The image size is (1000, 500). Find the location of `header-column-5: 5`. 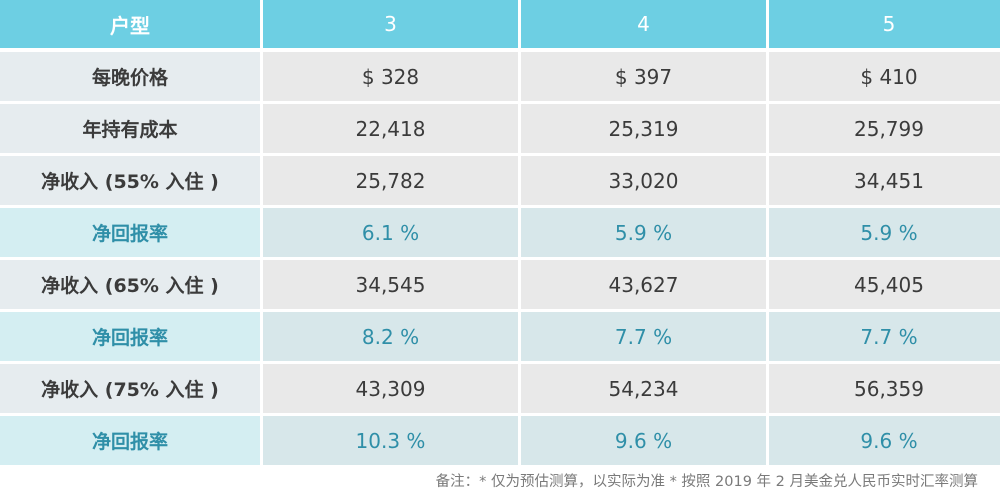

header-column-5: 5 is located at coordinates (884, 26).